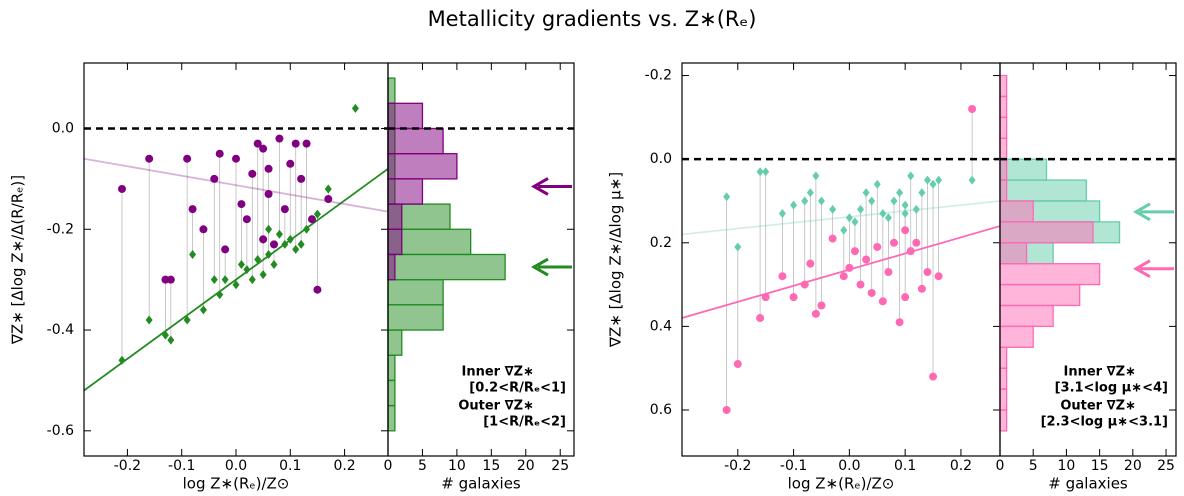  I want to click on legend-label: Outer ∇Z∗, so click(1098, 406).